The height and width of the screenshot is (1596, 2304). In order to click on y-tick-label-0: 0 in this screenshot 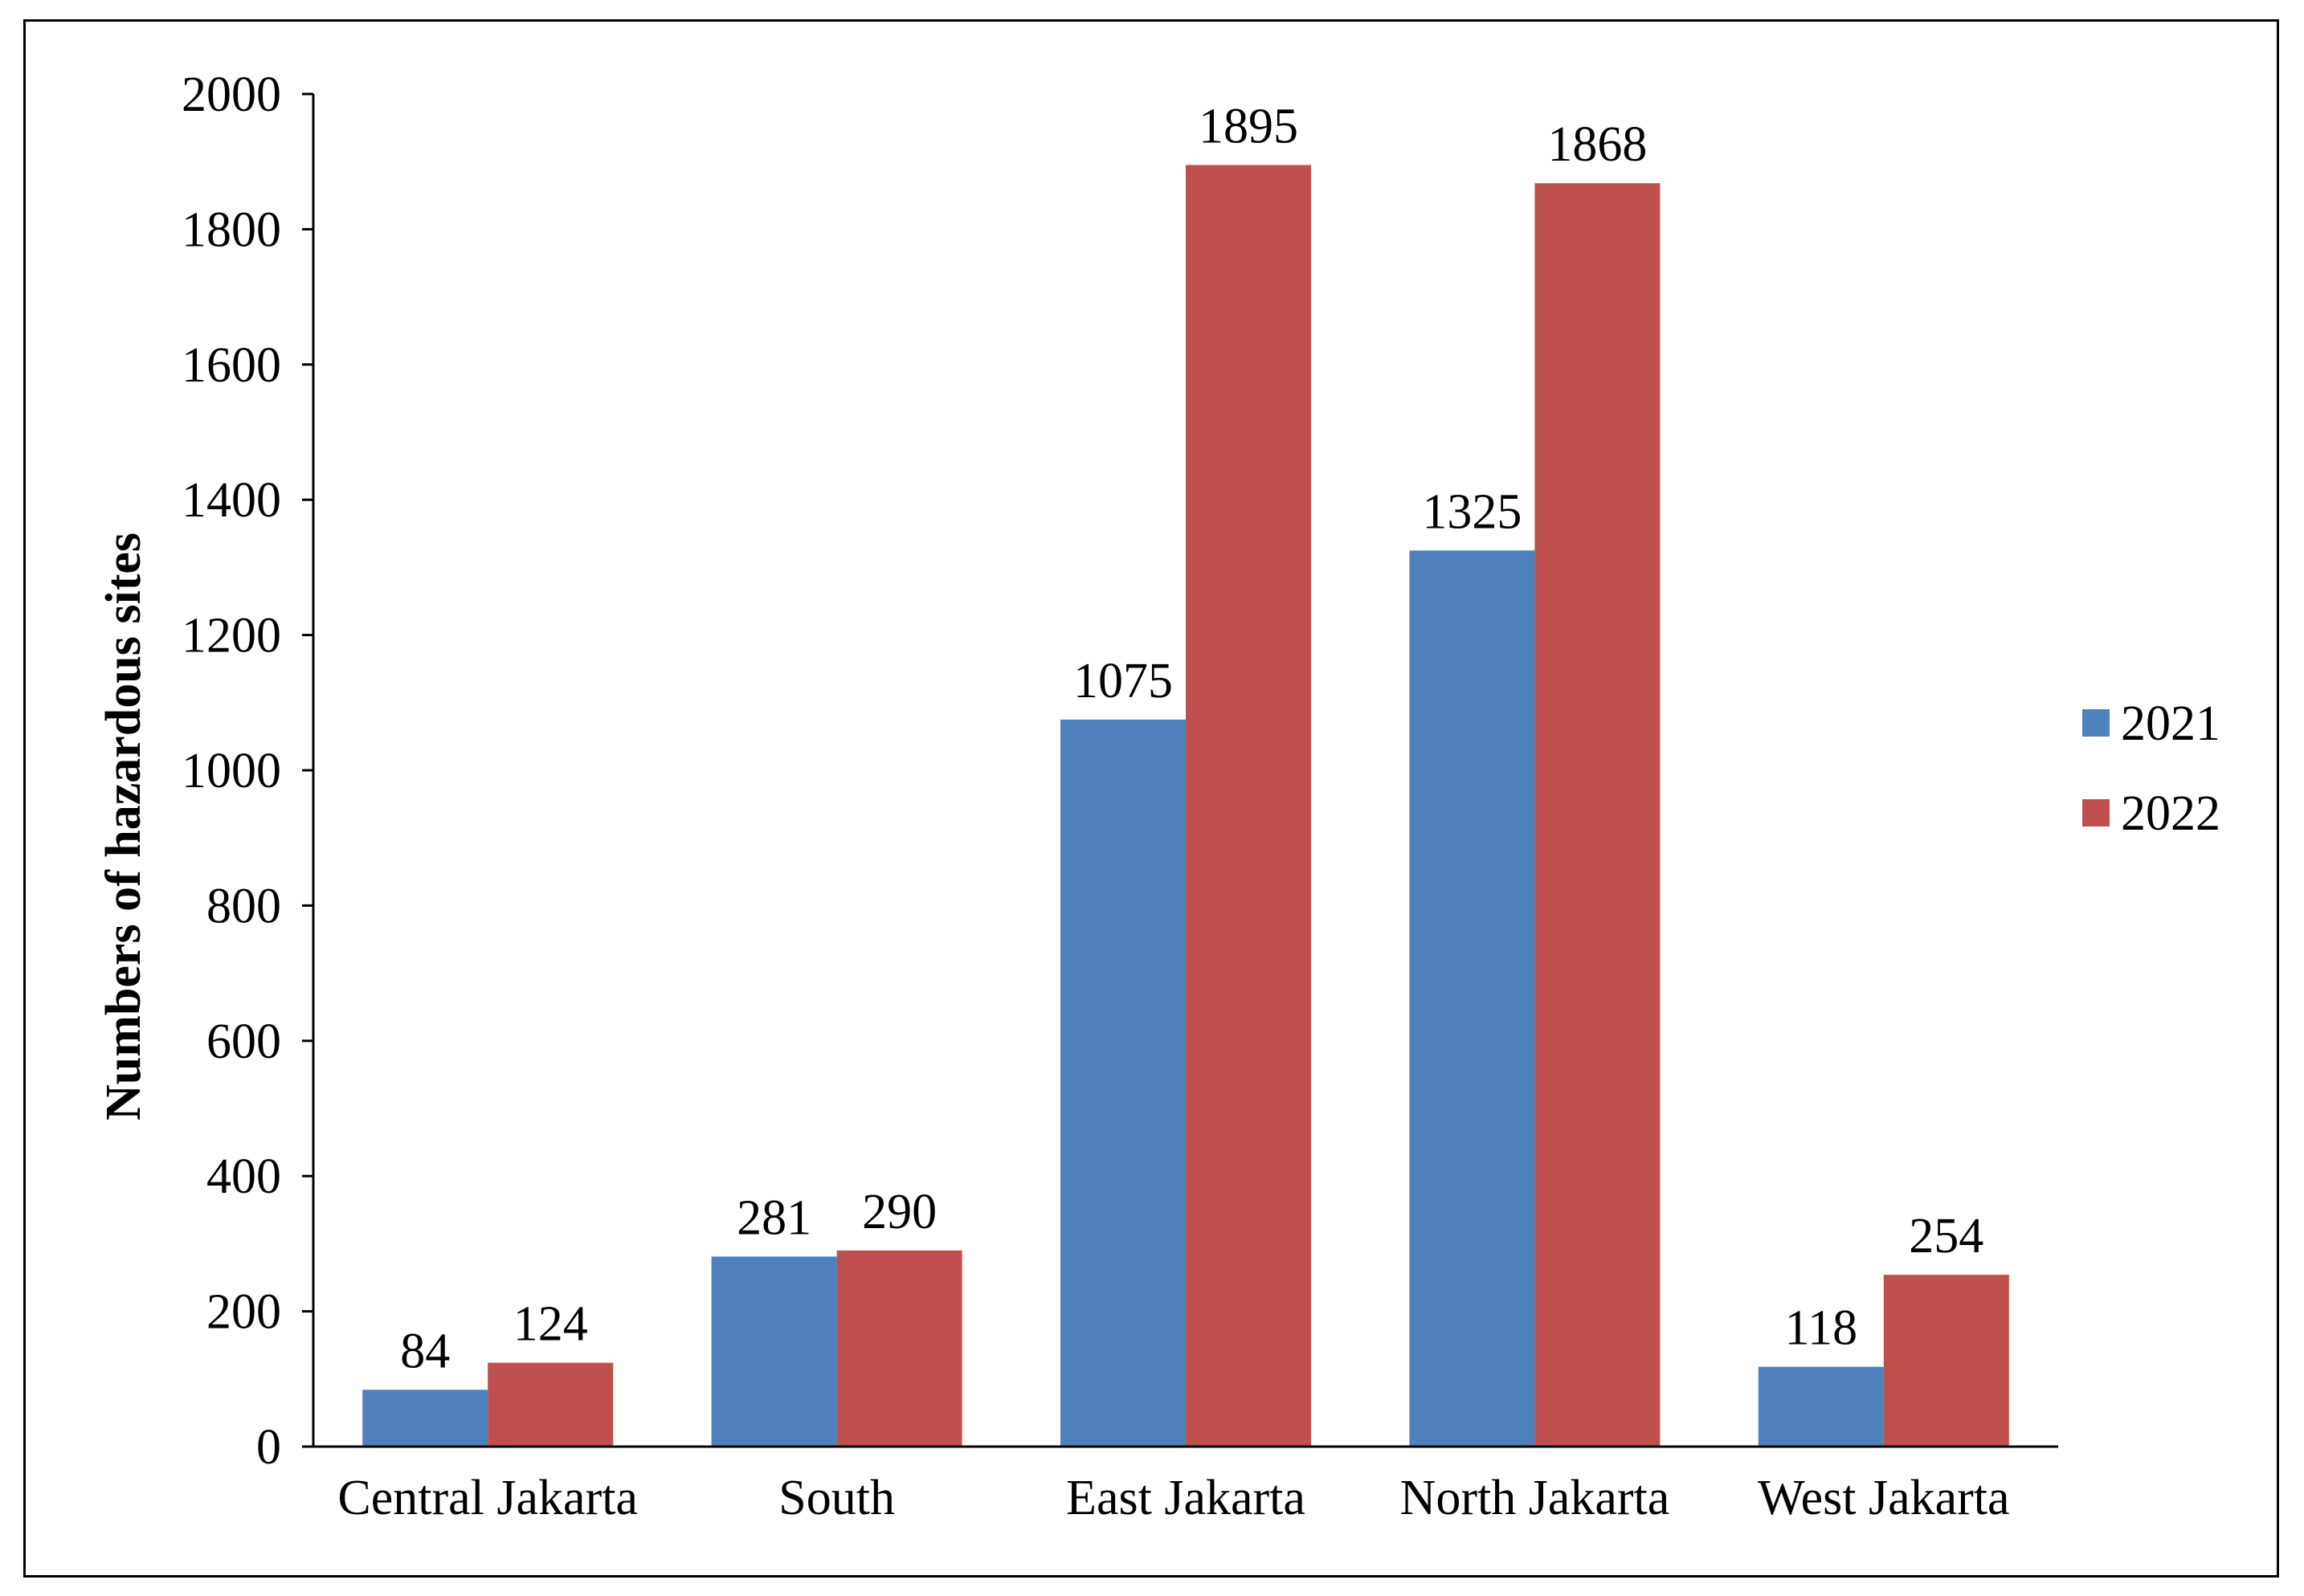, I will do `click(268, 1447)`.